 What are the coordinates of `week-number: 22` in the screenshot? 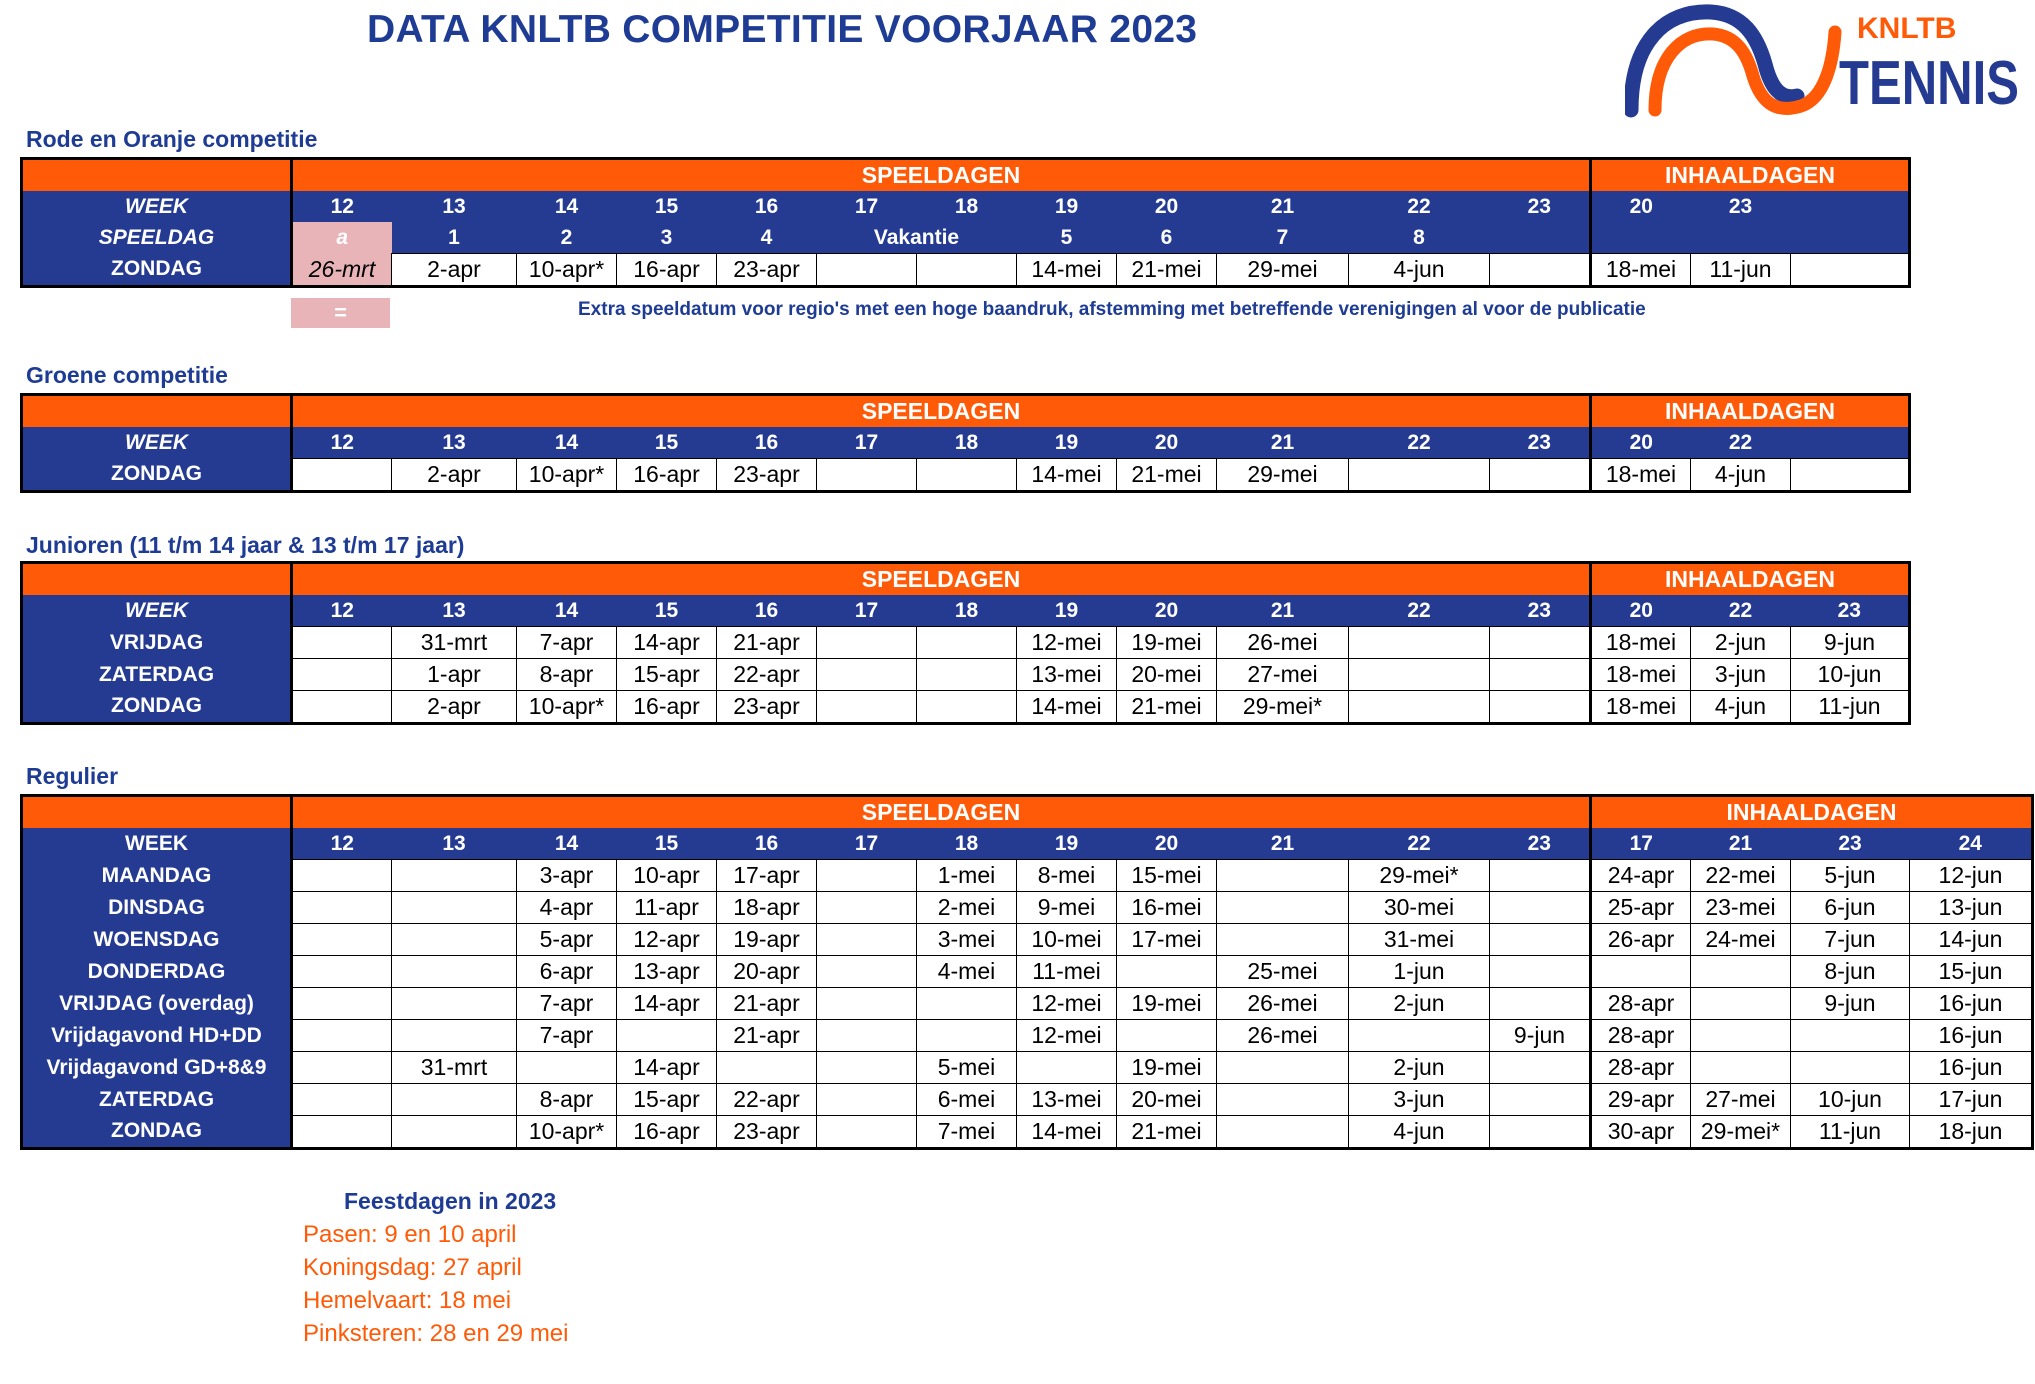 It's located at (1419, 443).